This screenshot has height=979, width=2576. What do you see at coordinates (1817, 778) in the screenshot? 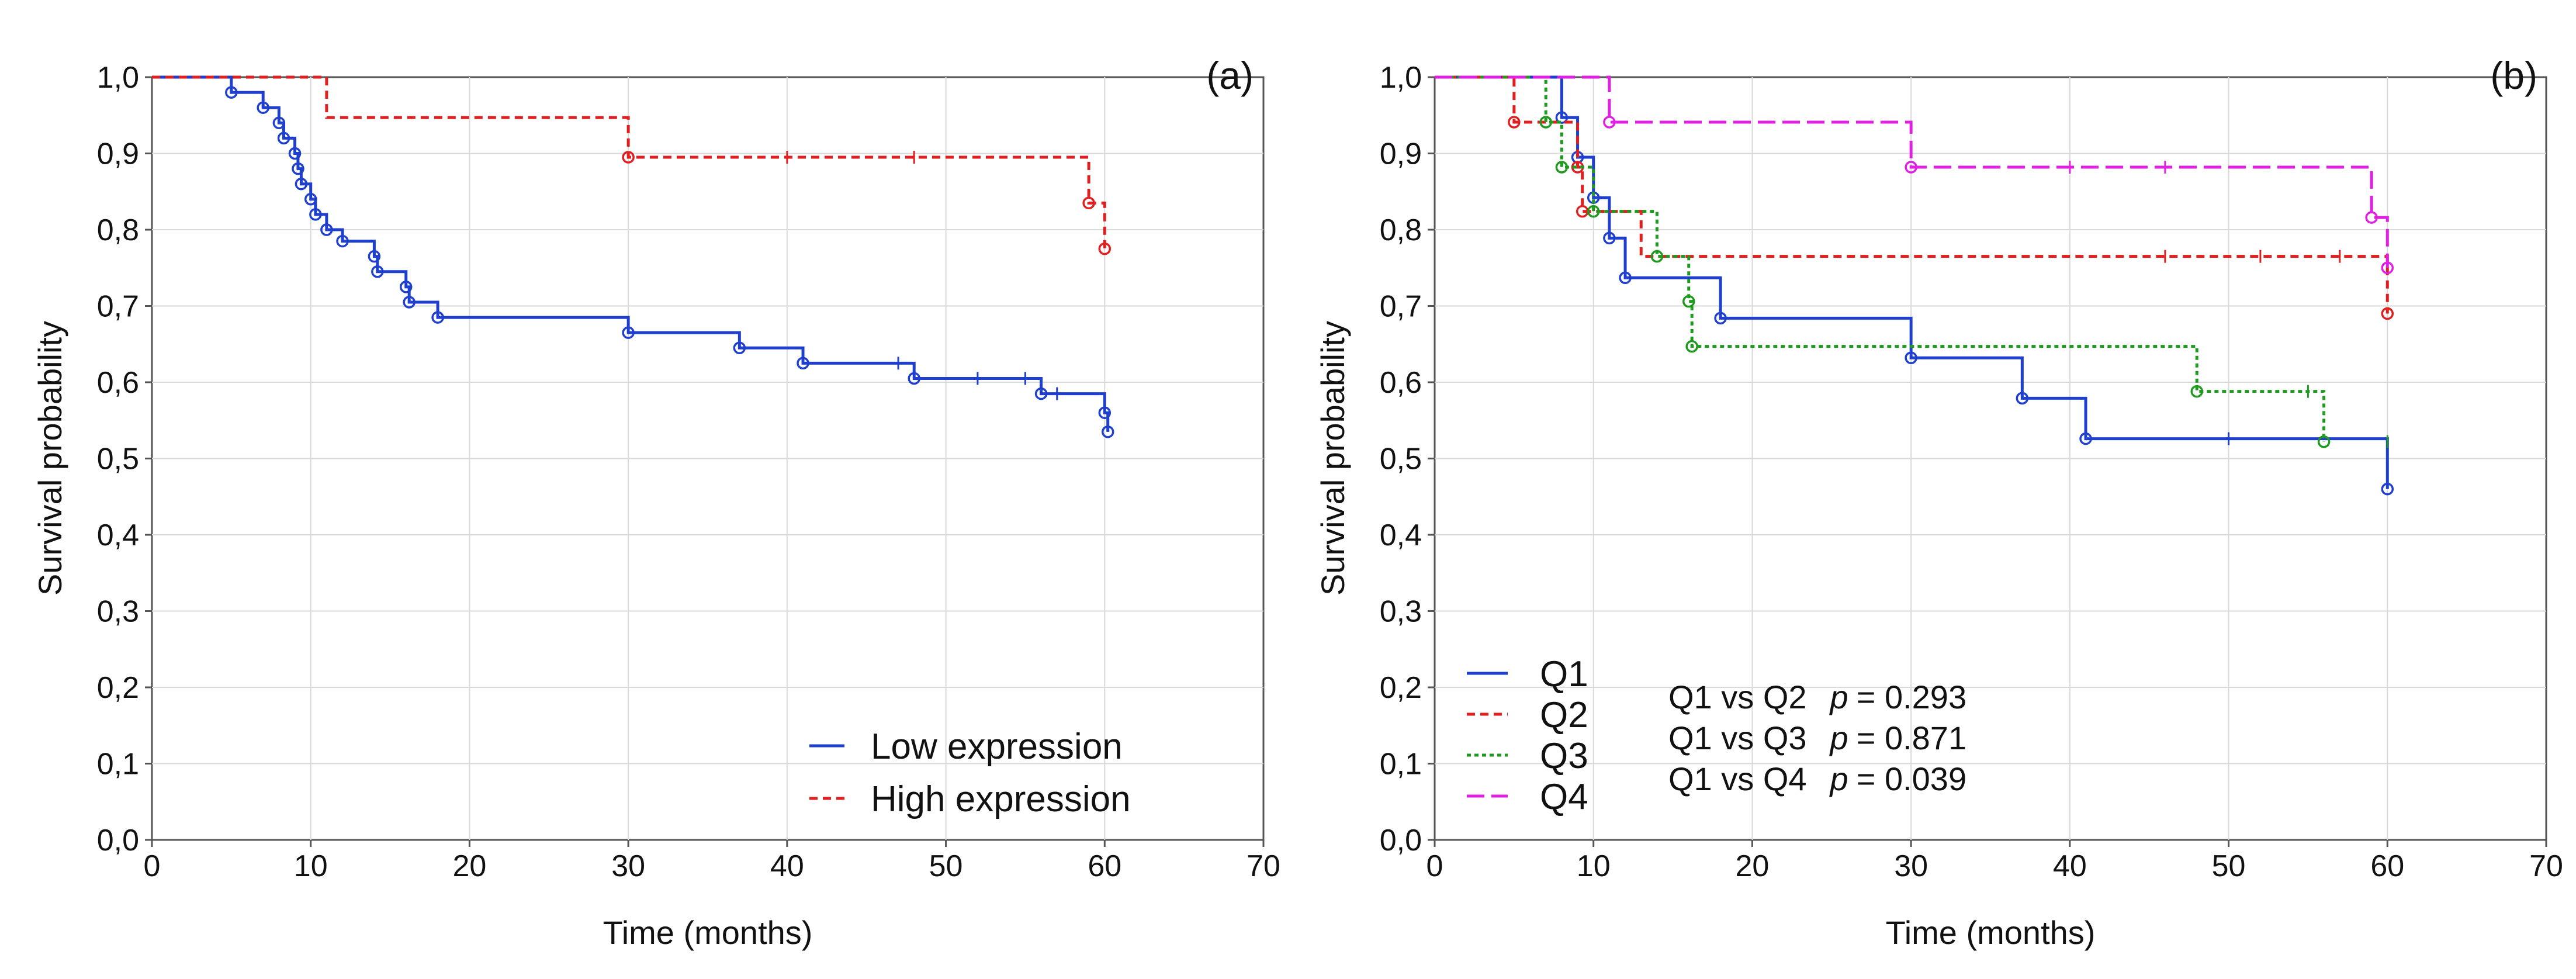
I see `pvalue-row-3: Q1 vs Q4 p = 0.039` at bounding box center [1817, 778].